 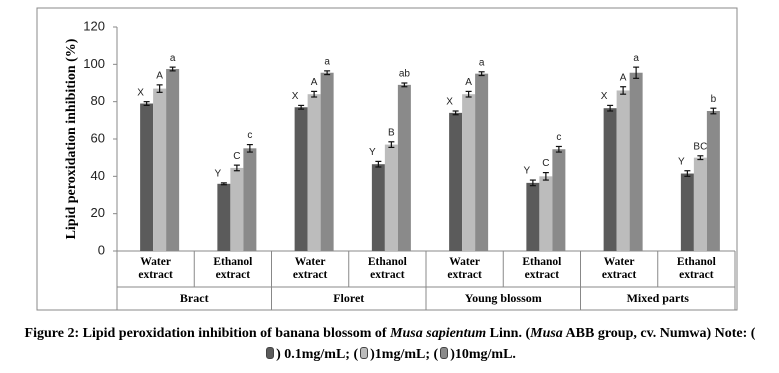 I want to click on y-tick-label: 100, so click(x=94, y=63).